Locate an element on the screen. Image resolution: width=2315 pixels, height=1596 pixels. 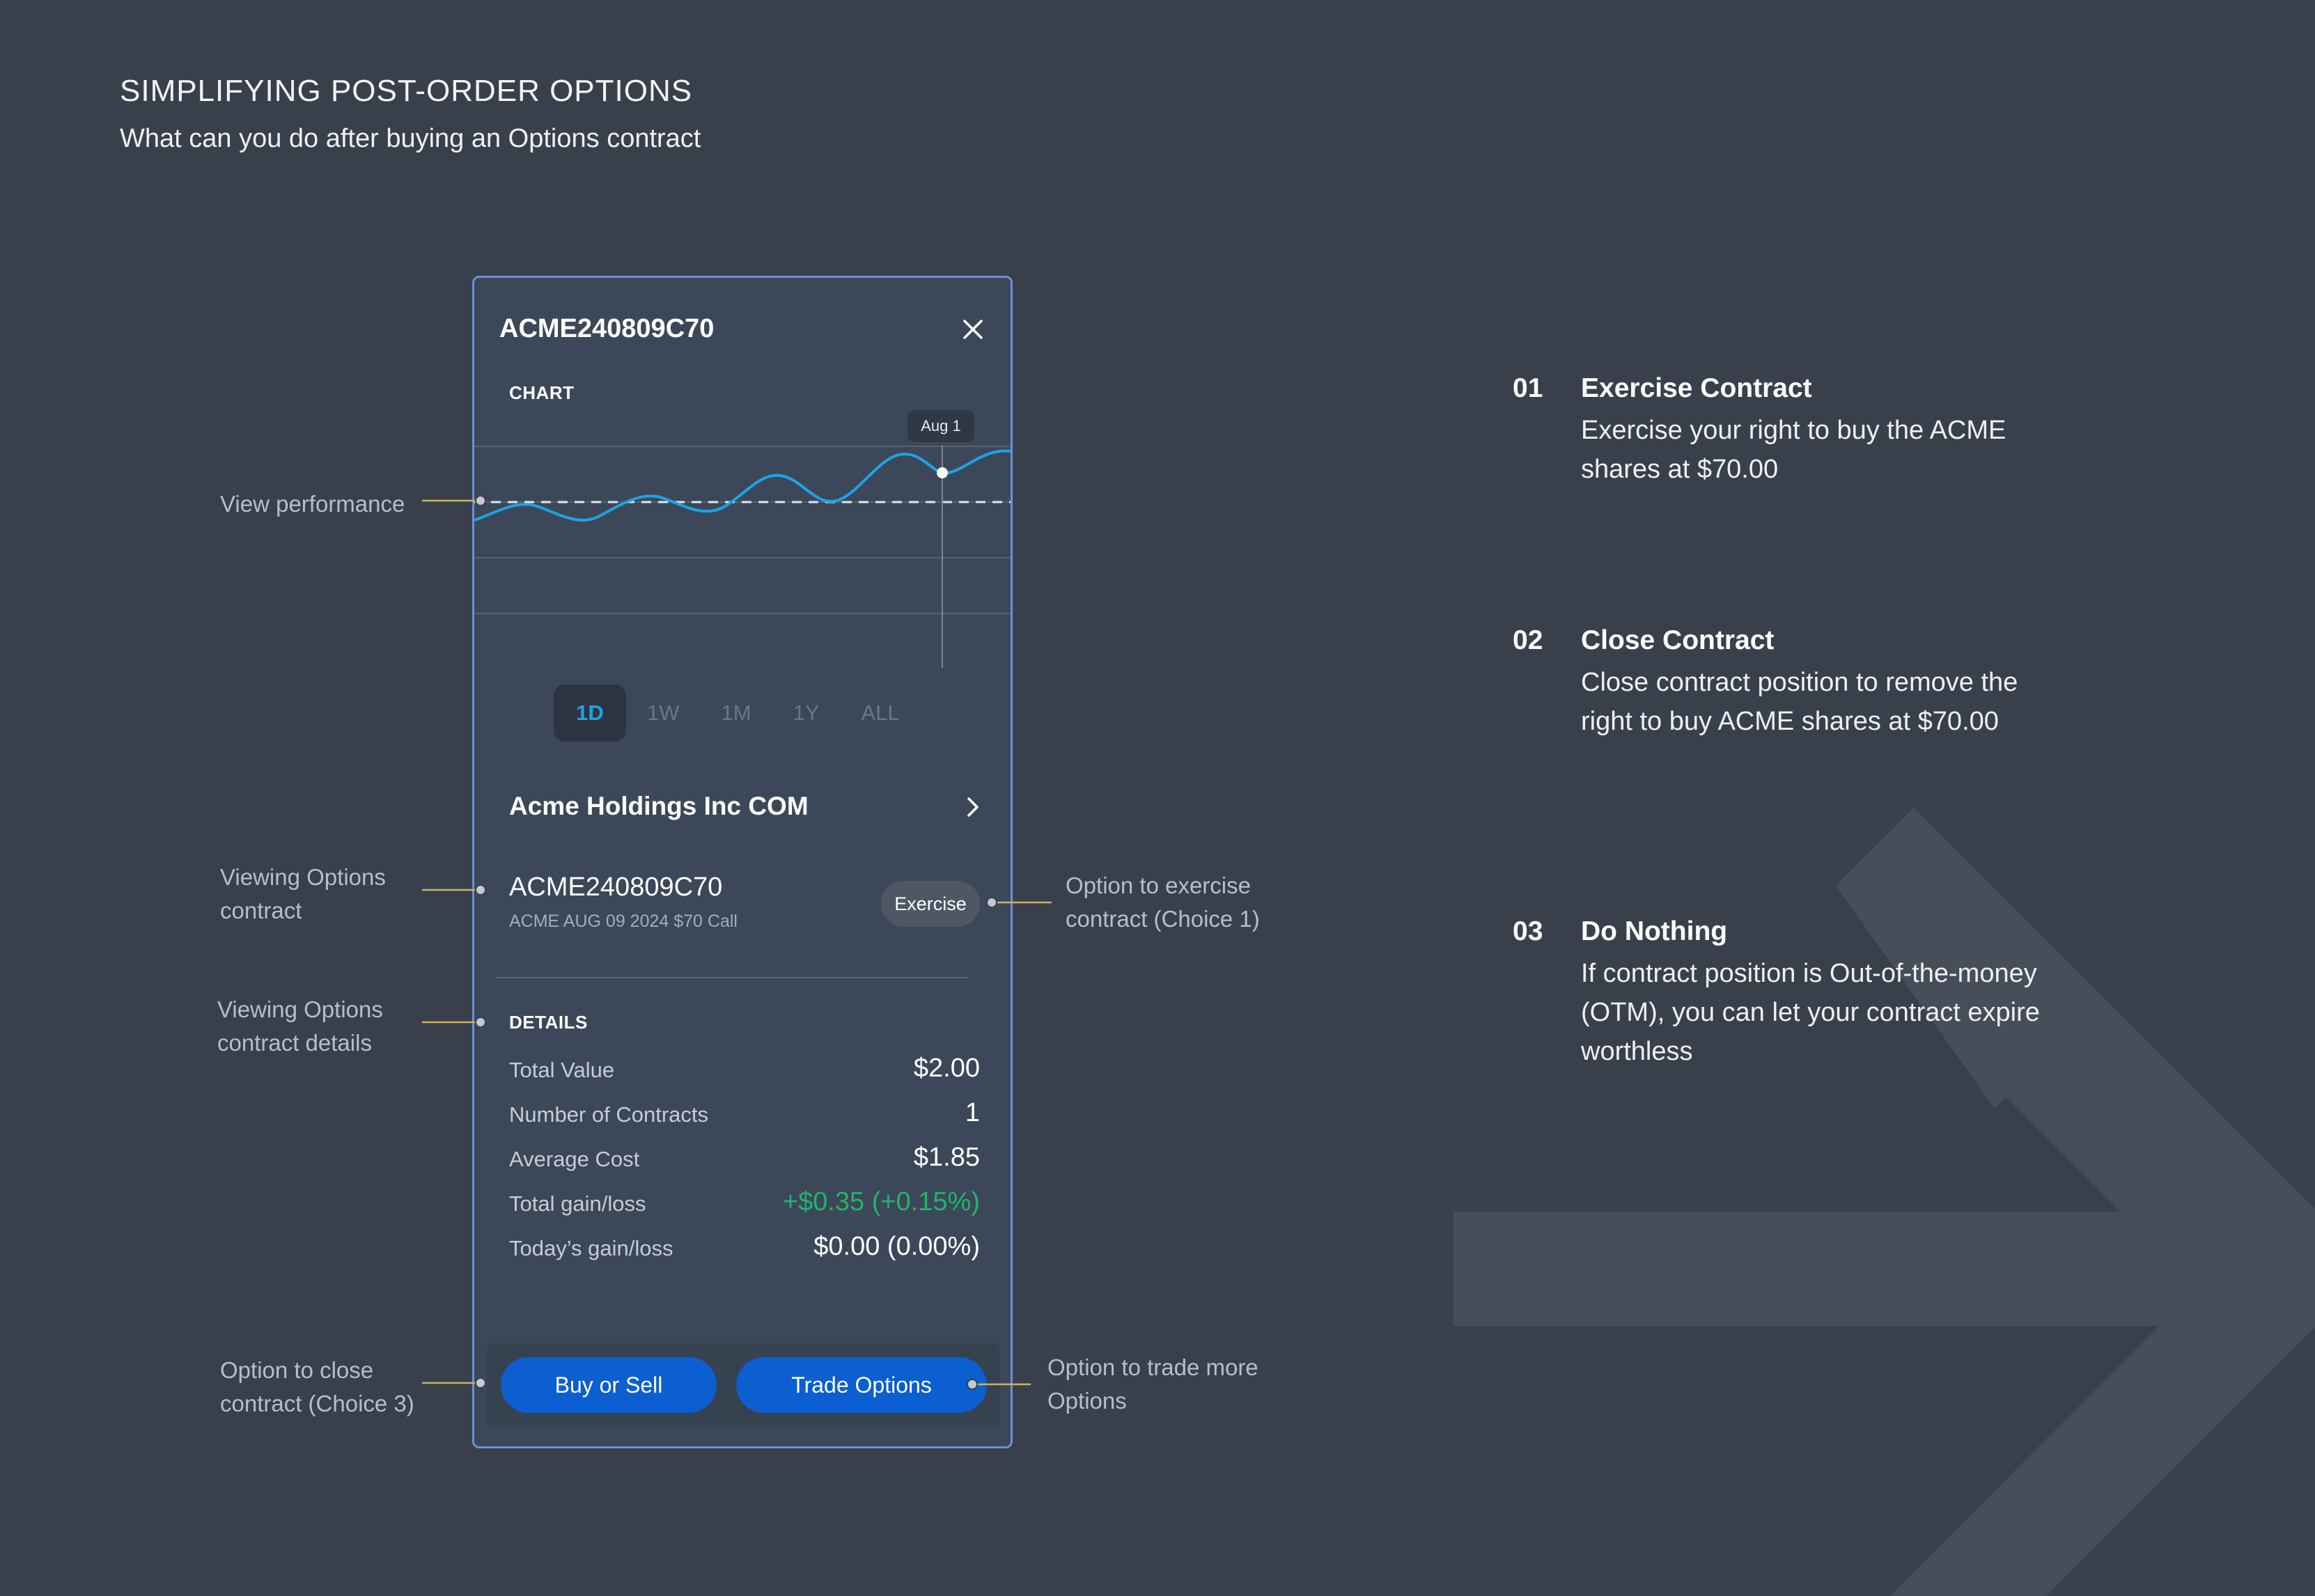
annotation-text: Options is located at coordinates (1087, 1401).